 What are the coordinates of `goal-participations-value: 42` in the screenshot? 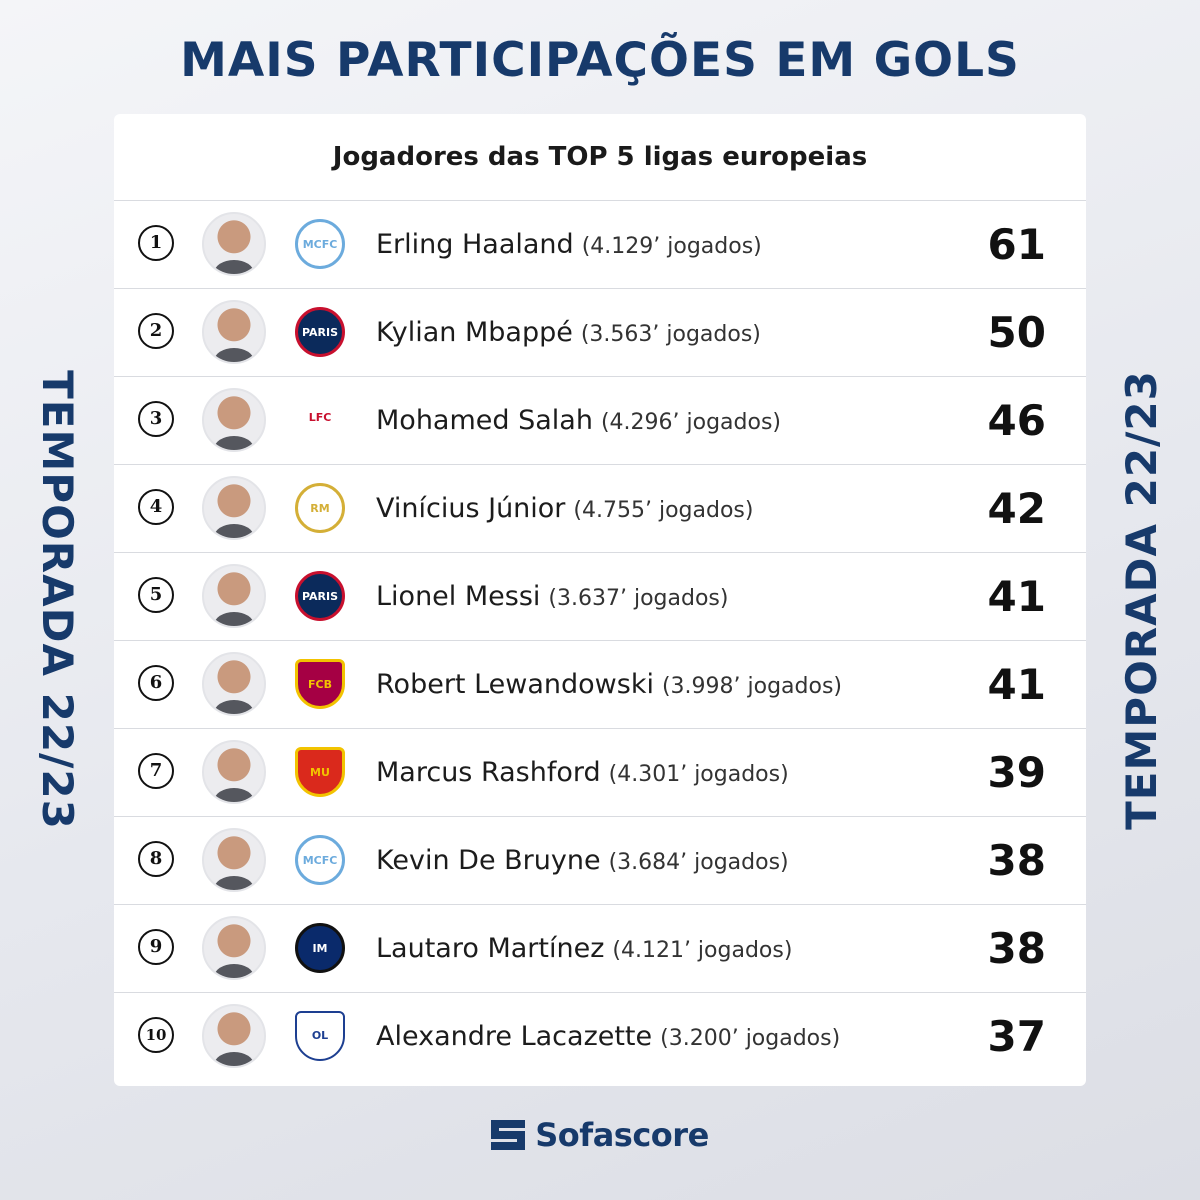 It's located at (1016, 508).